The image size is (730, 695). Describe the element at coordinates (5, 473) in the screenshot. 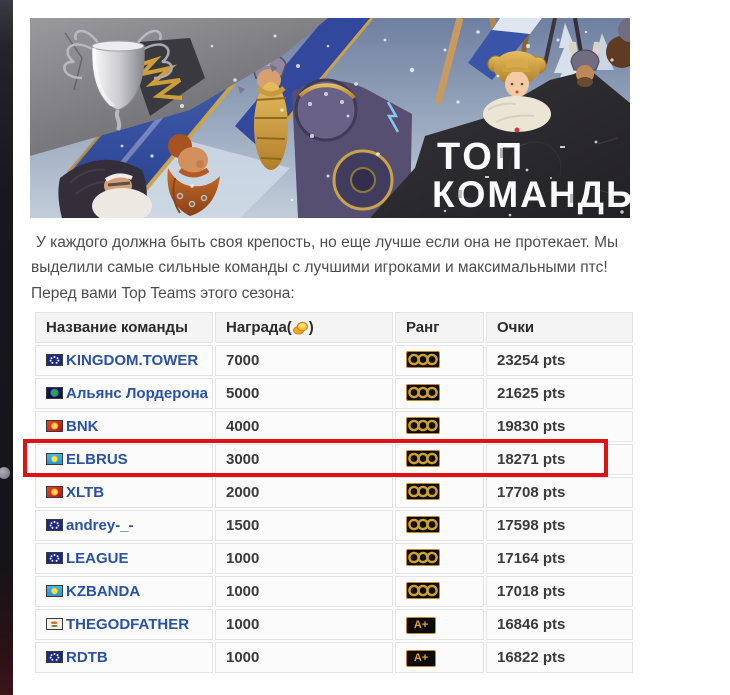

I see `scroll-dot` at that location.